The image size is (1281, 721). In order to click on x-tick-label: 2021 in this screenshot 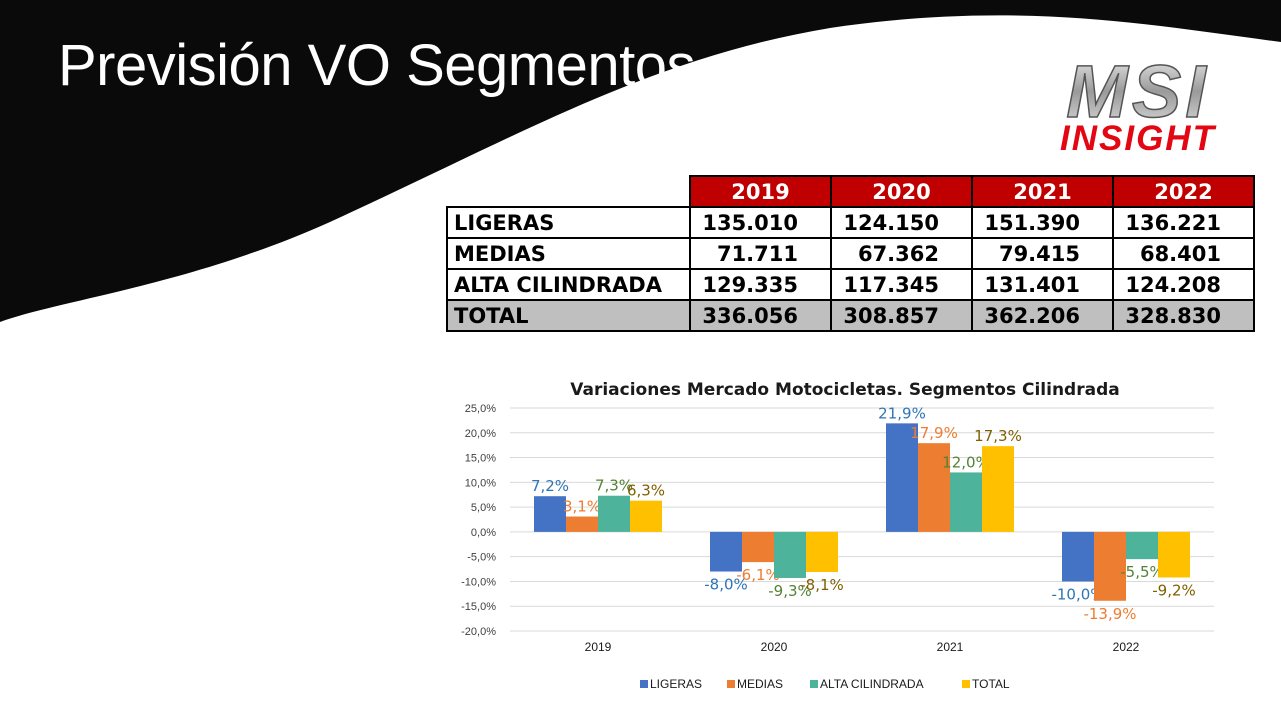, I will do `click(950, 647)`.